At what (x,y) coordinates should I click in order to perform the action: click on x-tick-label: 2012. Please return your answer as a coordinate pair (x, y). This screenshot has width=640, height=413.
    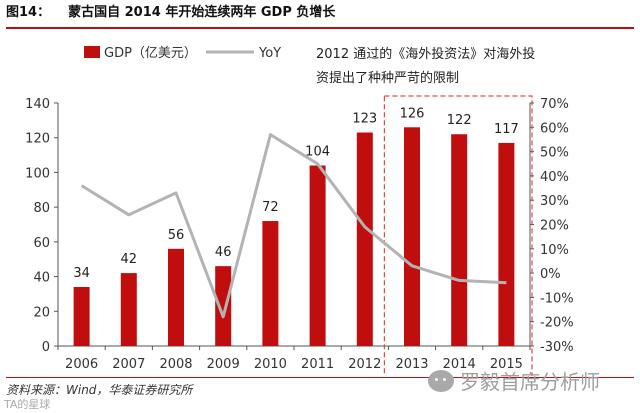
    Looking at the image, I should click on (364, 364).